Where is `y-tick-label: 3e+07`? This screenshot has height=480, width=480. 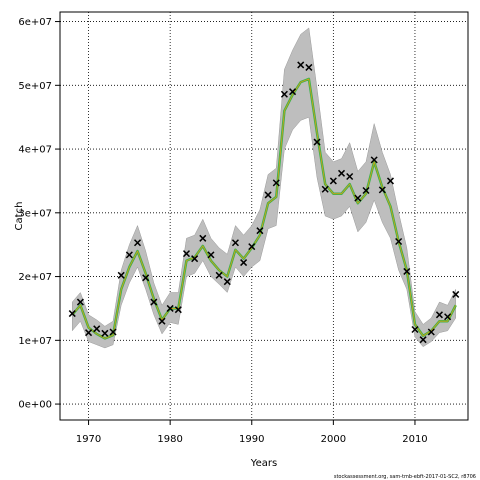
y-tick-label: 3e+07 is located at coordinates (35, 213).